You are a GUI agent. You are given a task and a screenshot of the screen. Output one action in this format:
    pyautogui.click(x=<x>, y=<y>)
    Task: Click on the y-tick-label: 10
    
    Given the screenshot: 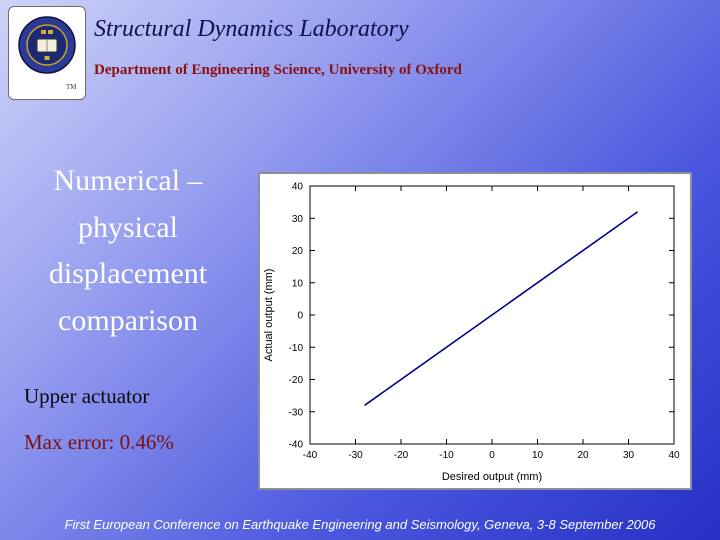 What is the action you would take?
    pyautogui.click(x=298, y=283)
    